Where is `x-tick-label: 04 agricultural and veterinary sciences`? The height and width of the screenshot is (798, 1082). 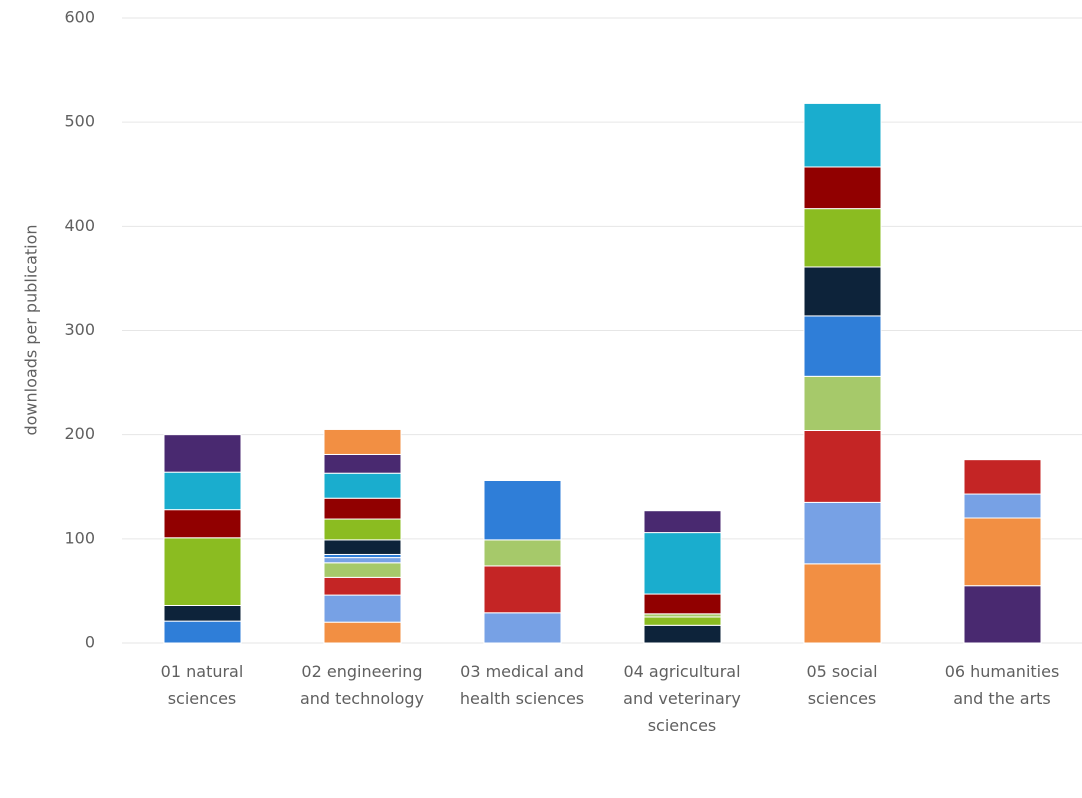
x-tick-label: 04 agricultural and veterinary sciences is located at coordinates (682, 698).